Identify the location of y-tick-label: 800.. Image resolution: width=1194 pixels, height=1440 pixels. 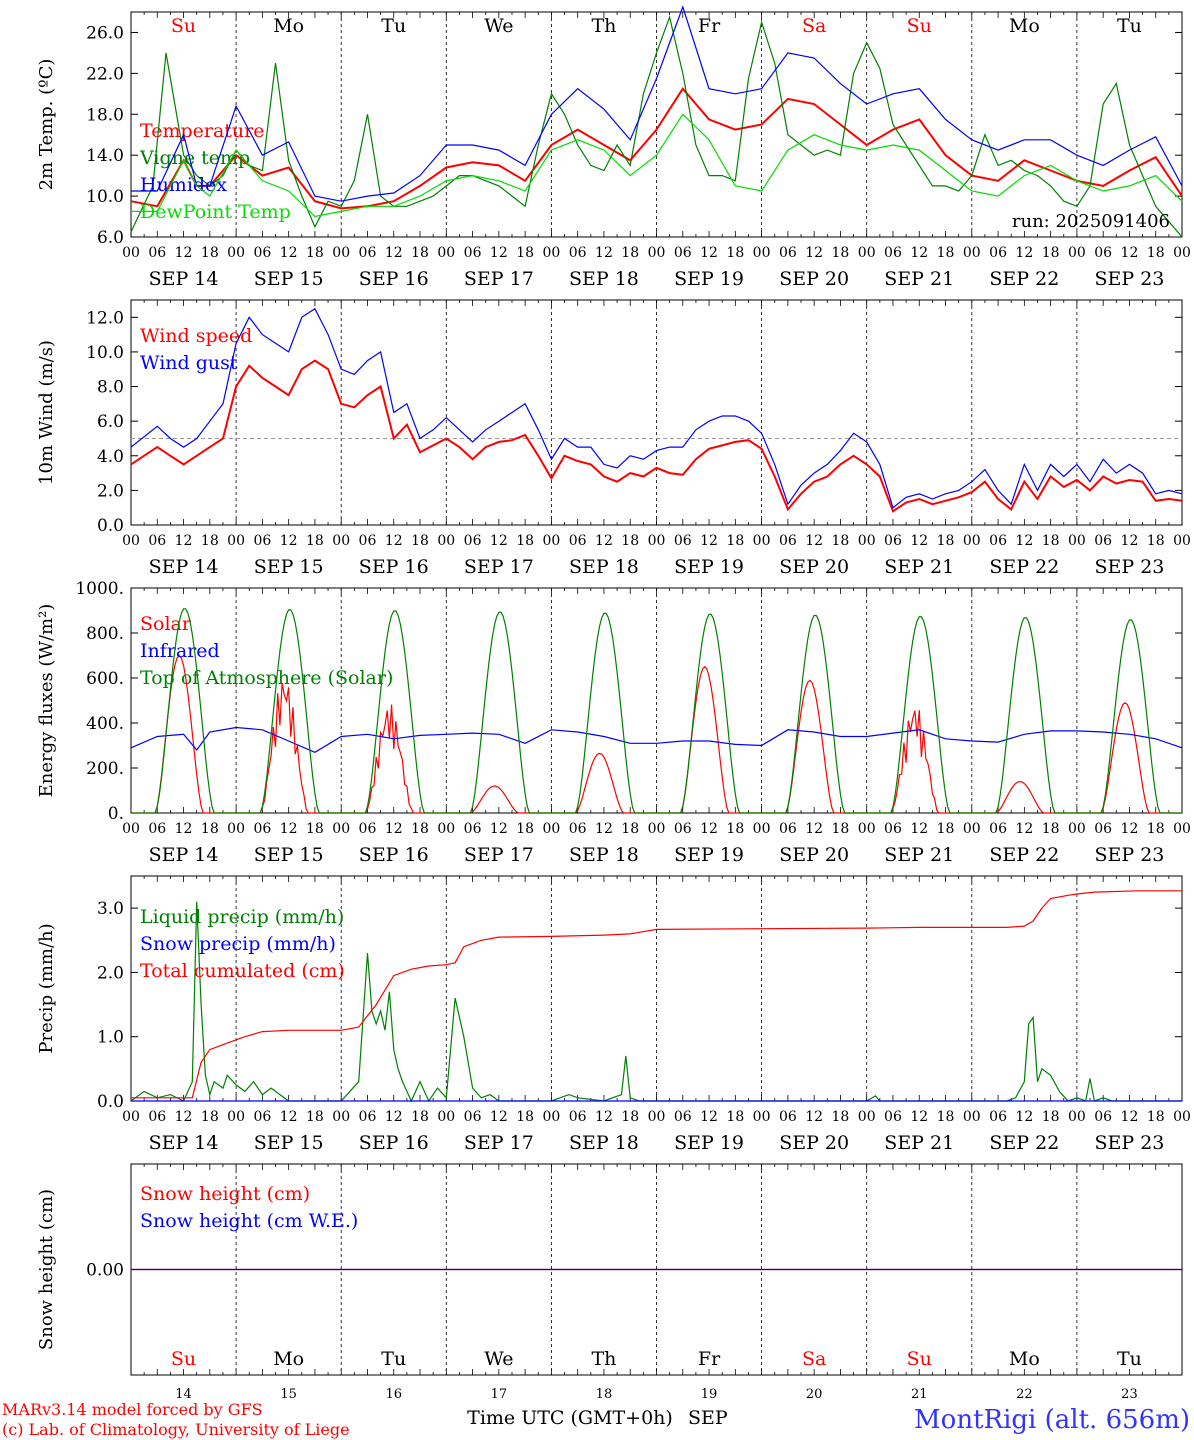
(105, 634).